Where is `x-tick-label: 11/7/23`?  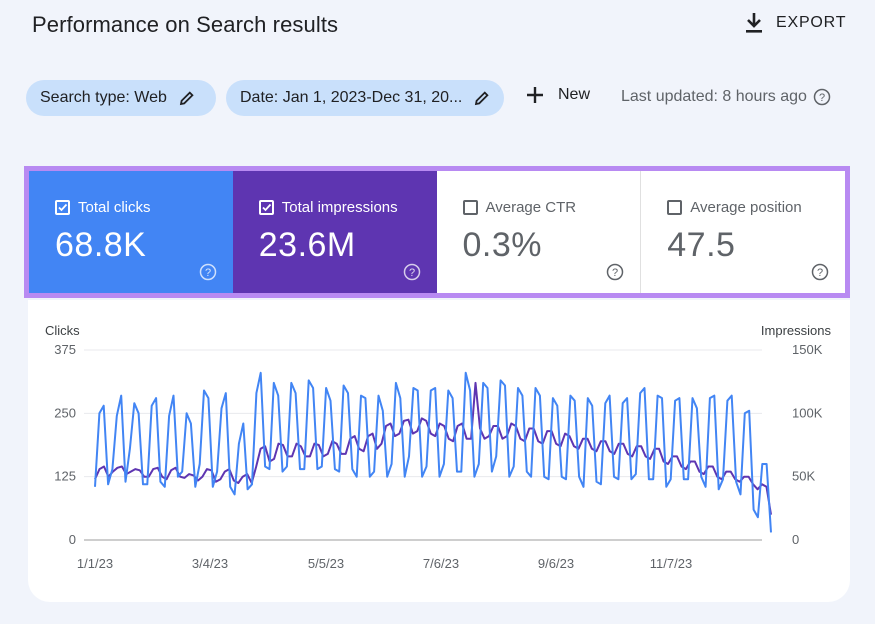
x-tick-label: 11/7/23 is located at coordinates (671, 563).